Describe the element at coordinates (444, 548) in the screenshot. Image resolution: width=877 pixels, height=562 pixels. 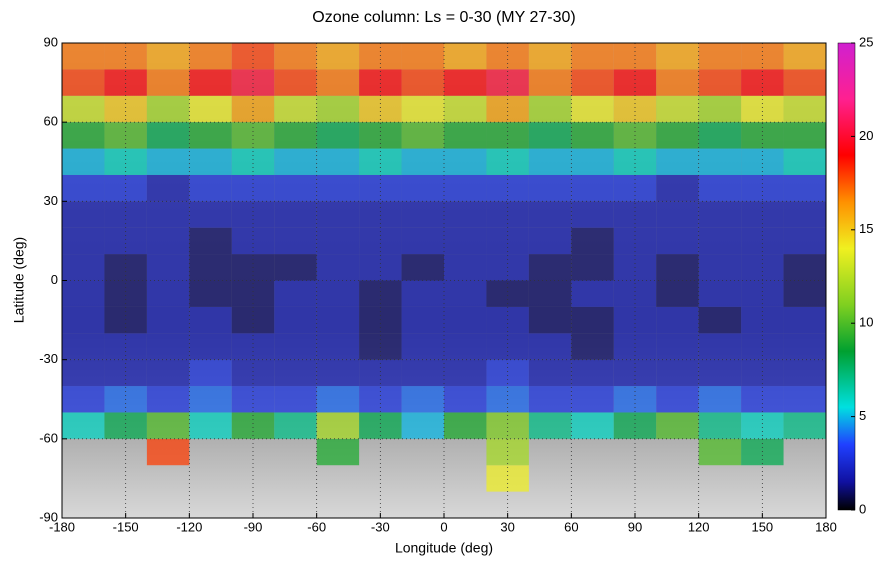
I see `x-axis-label: Longitude (deg)` at that location.